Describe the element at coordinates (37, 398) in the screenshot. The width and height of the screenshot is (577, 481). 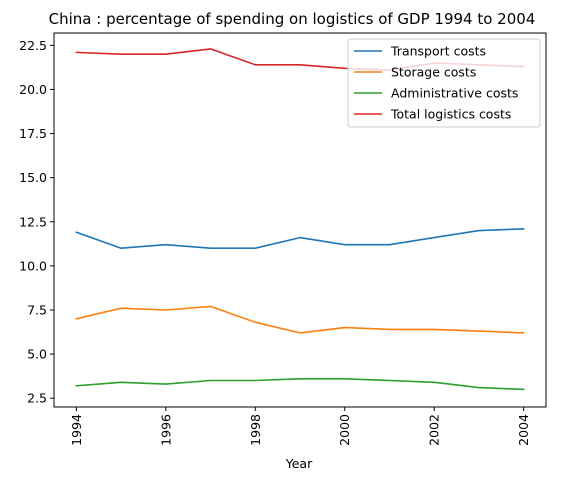
I see `y-tick-label: 2.5` at that location.